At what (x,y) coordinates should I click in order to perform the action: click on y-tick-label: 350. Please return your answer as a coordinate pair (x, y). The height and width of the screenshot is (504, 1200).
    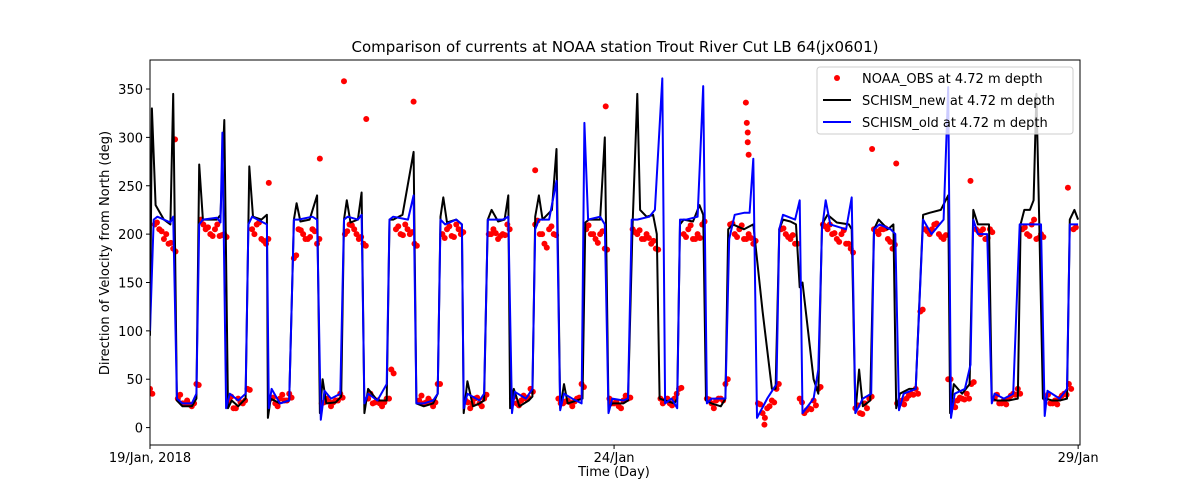
    Looking at the image, I should click on (130, 90).